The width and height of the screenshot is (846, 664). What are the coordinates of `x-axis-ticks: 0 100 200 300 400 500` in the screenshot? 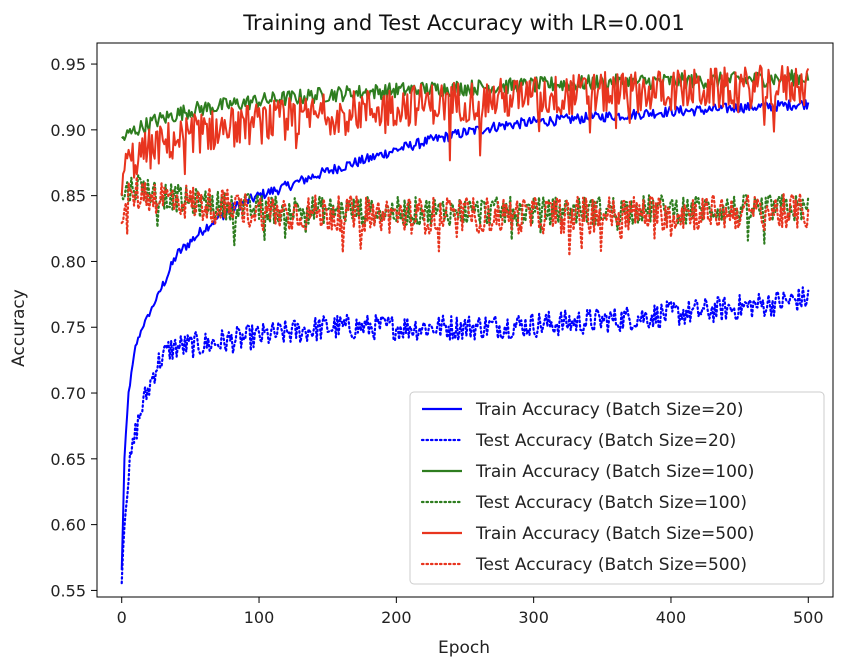 It's located at (470, 612).